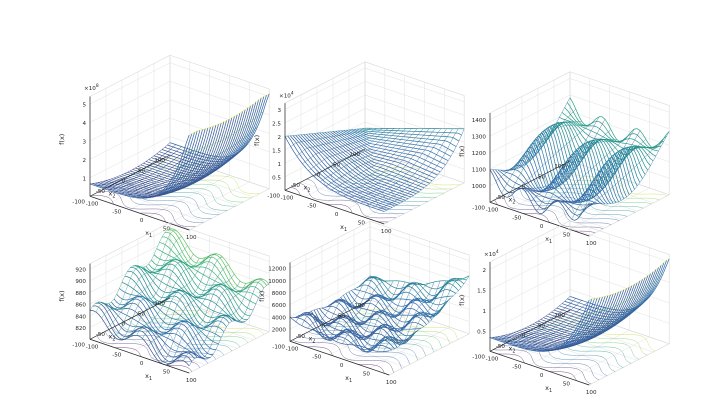  Describe the element at coordinates (80, 306) in the screenshot. I see `z-tick-label: 860` at that location.